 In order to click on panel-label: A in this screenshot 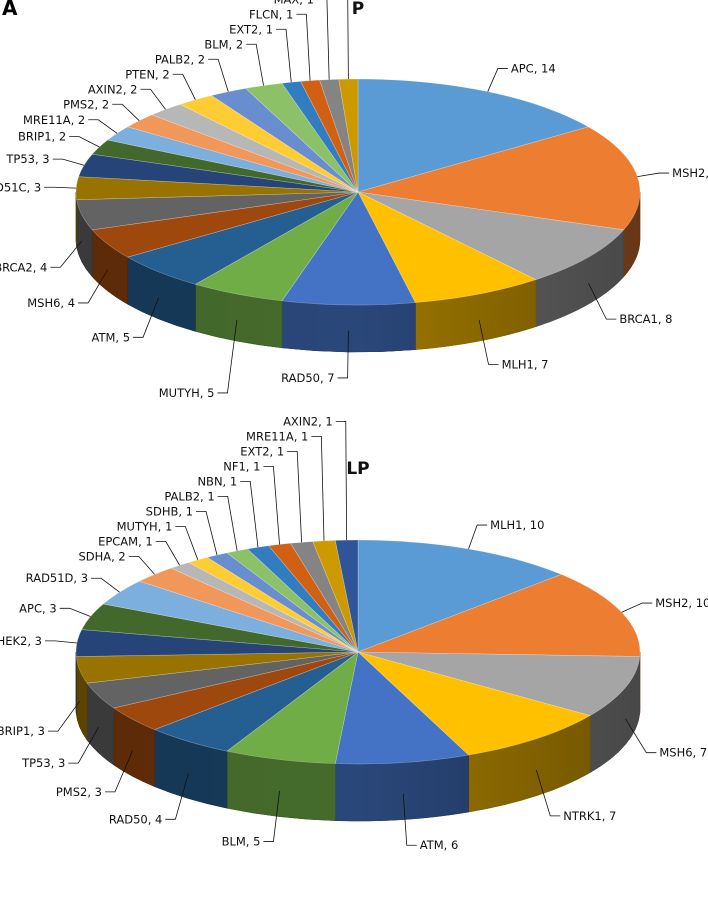, I will do `click(9, 10)`.